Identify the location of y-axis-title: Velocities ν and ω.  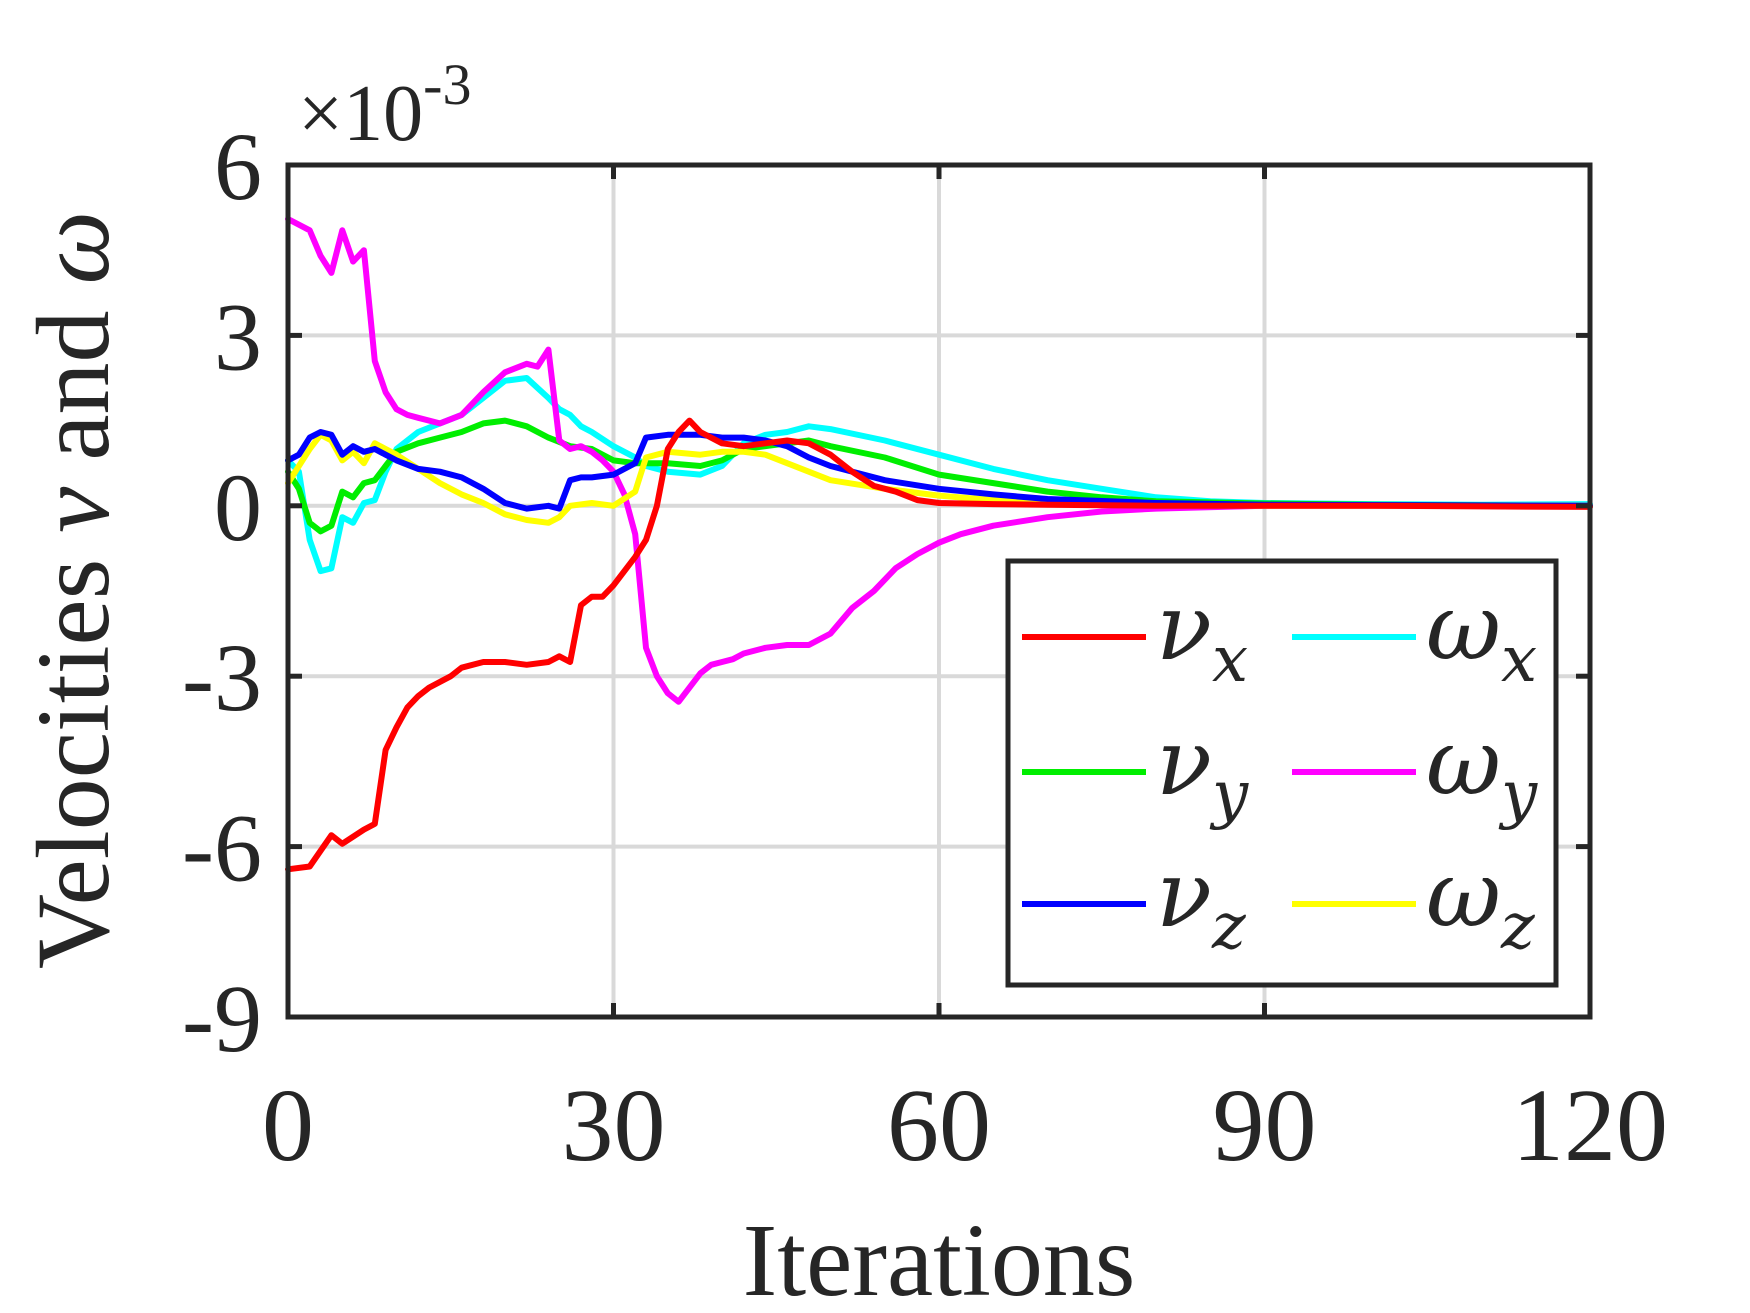
(73, 590).